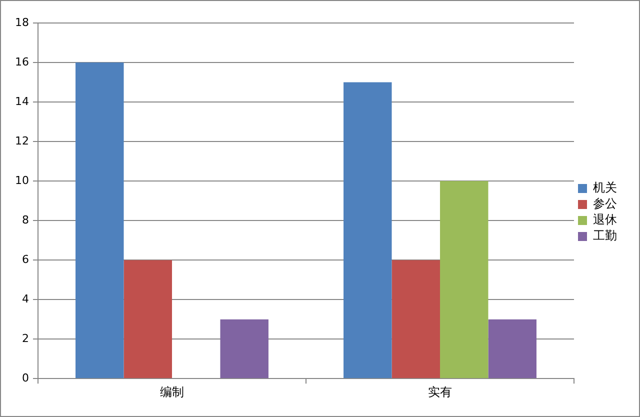 The width and height of the screenshot is (640, 417). Describe the element at coordinates (605, 219) in the screenshot. I see `legend-label: 退休` at that location.